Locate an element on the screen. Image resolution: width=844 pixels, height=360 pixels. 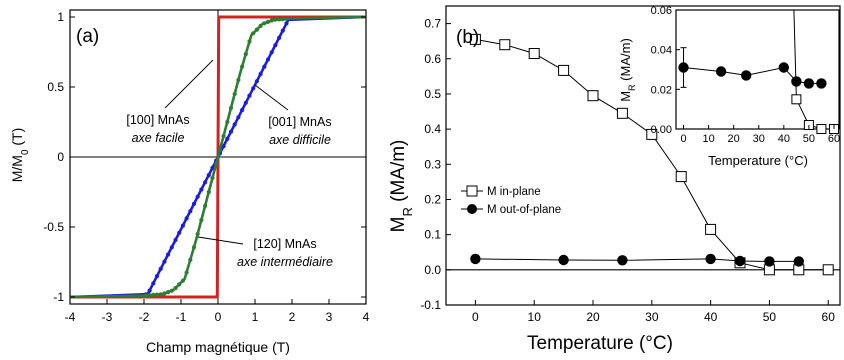
annotation-hard-axis: [001] MnAs axe difficile is located at coordinates (293, 115).